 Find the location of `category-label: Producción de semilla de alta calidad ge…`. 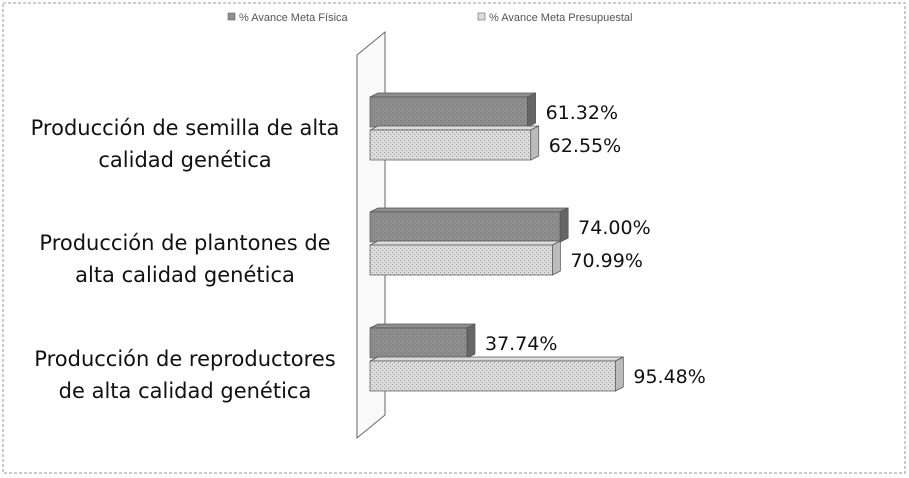

category-label: Producción de semilla de alta calidad ge… is located at coordinates (185, 144).